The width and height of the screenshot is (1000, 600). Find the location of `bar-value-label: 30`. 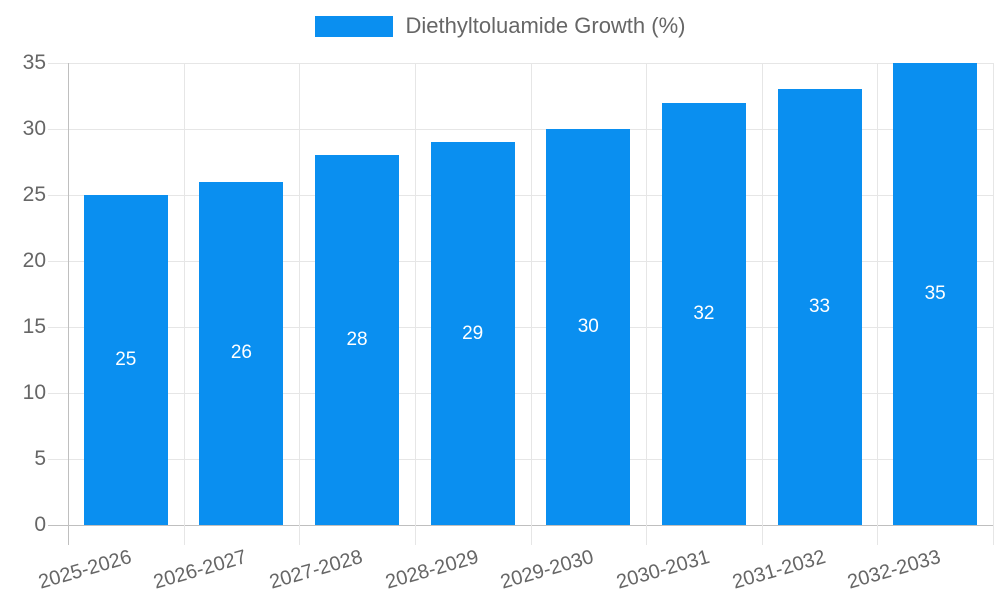

bar-value-label: 30 is located at coordinates (588, 326).